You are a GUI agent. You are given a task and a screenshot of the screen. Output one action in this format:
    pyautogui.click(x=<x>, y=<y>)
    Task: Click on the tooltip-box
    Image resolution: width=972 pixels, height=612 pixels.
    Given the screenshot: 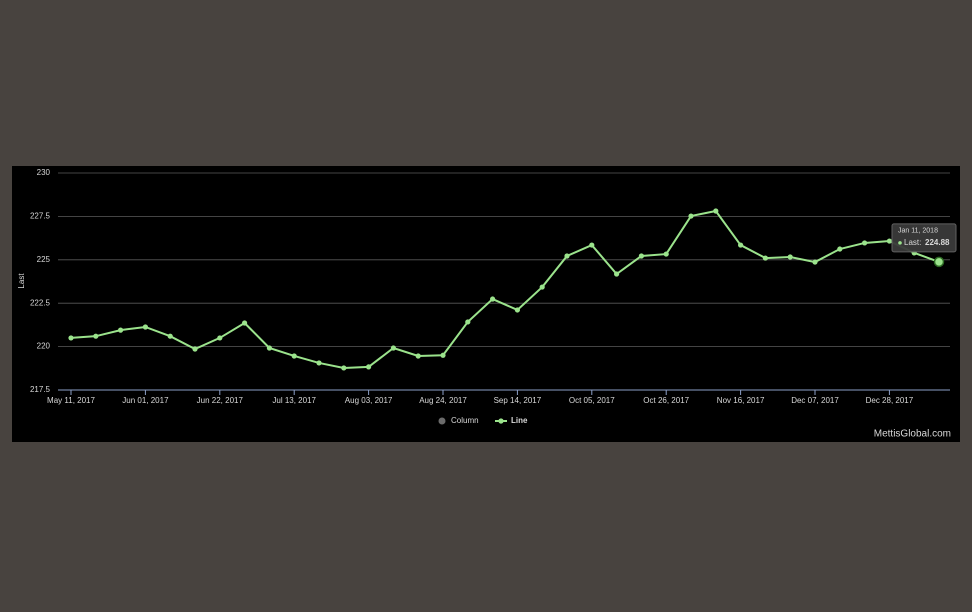 What is the action you would take?
    pyautogui.click(x=924, y=238)
    